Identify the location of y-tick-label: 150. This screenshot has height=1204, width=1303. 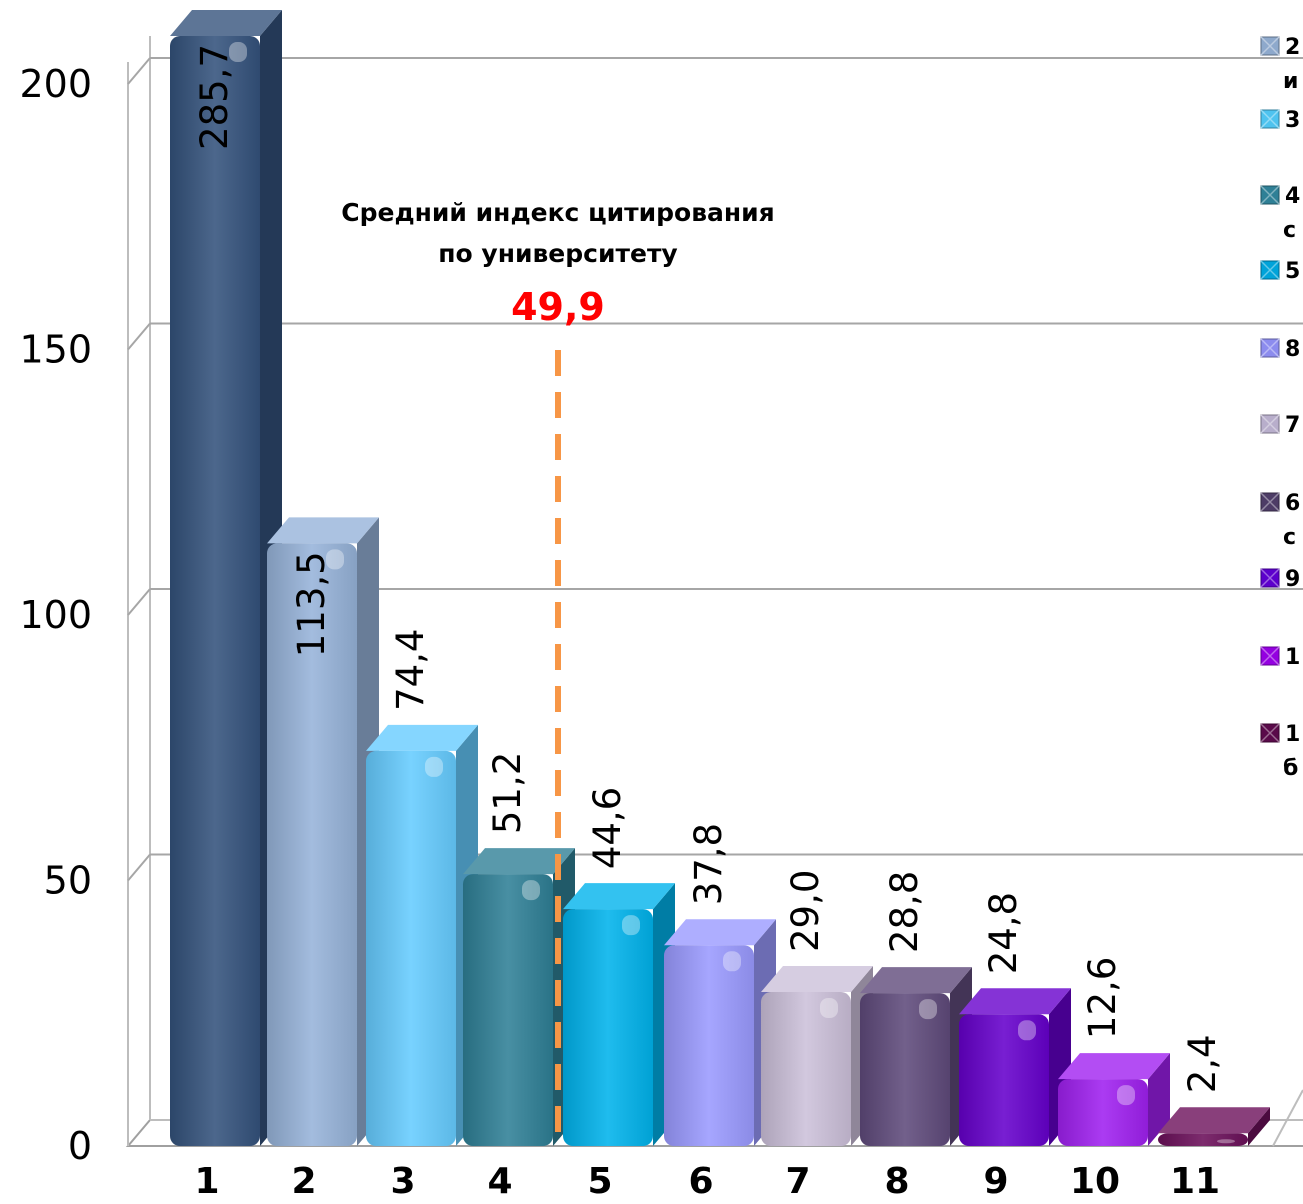
(55, 350).